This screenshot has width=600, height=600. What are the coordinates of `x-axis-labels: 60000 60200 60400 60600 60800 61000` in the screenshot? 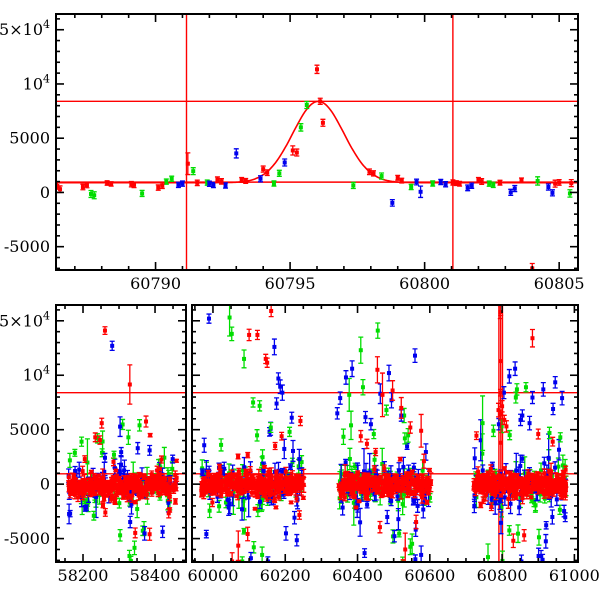 It's located at (394, 575).